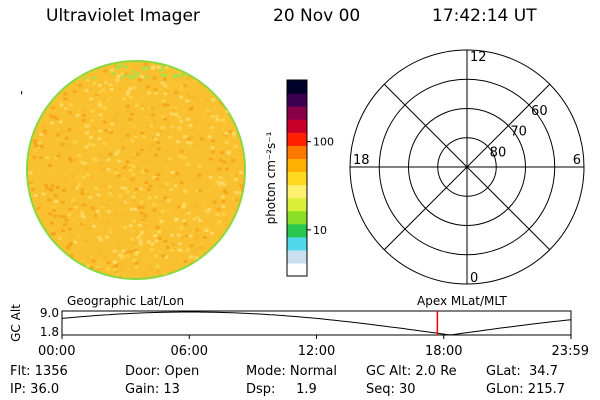 This screenshot has height=400, width=600. Describe the element at coordinates (411, 371) in the screenshot. I see `gc-alt-value: GC Alt: 2.0 Re` at that location.